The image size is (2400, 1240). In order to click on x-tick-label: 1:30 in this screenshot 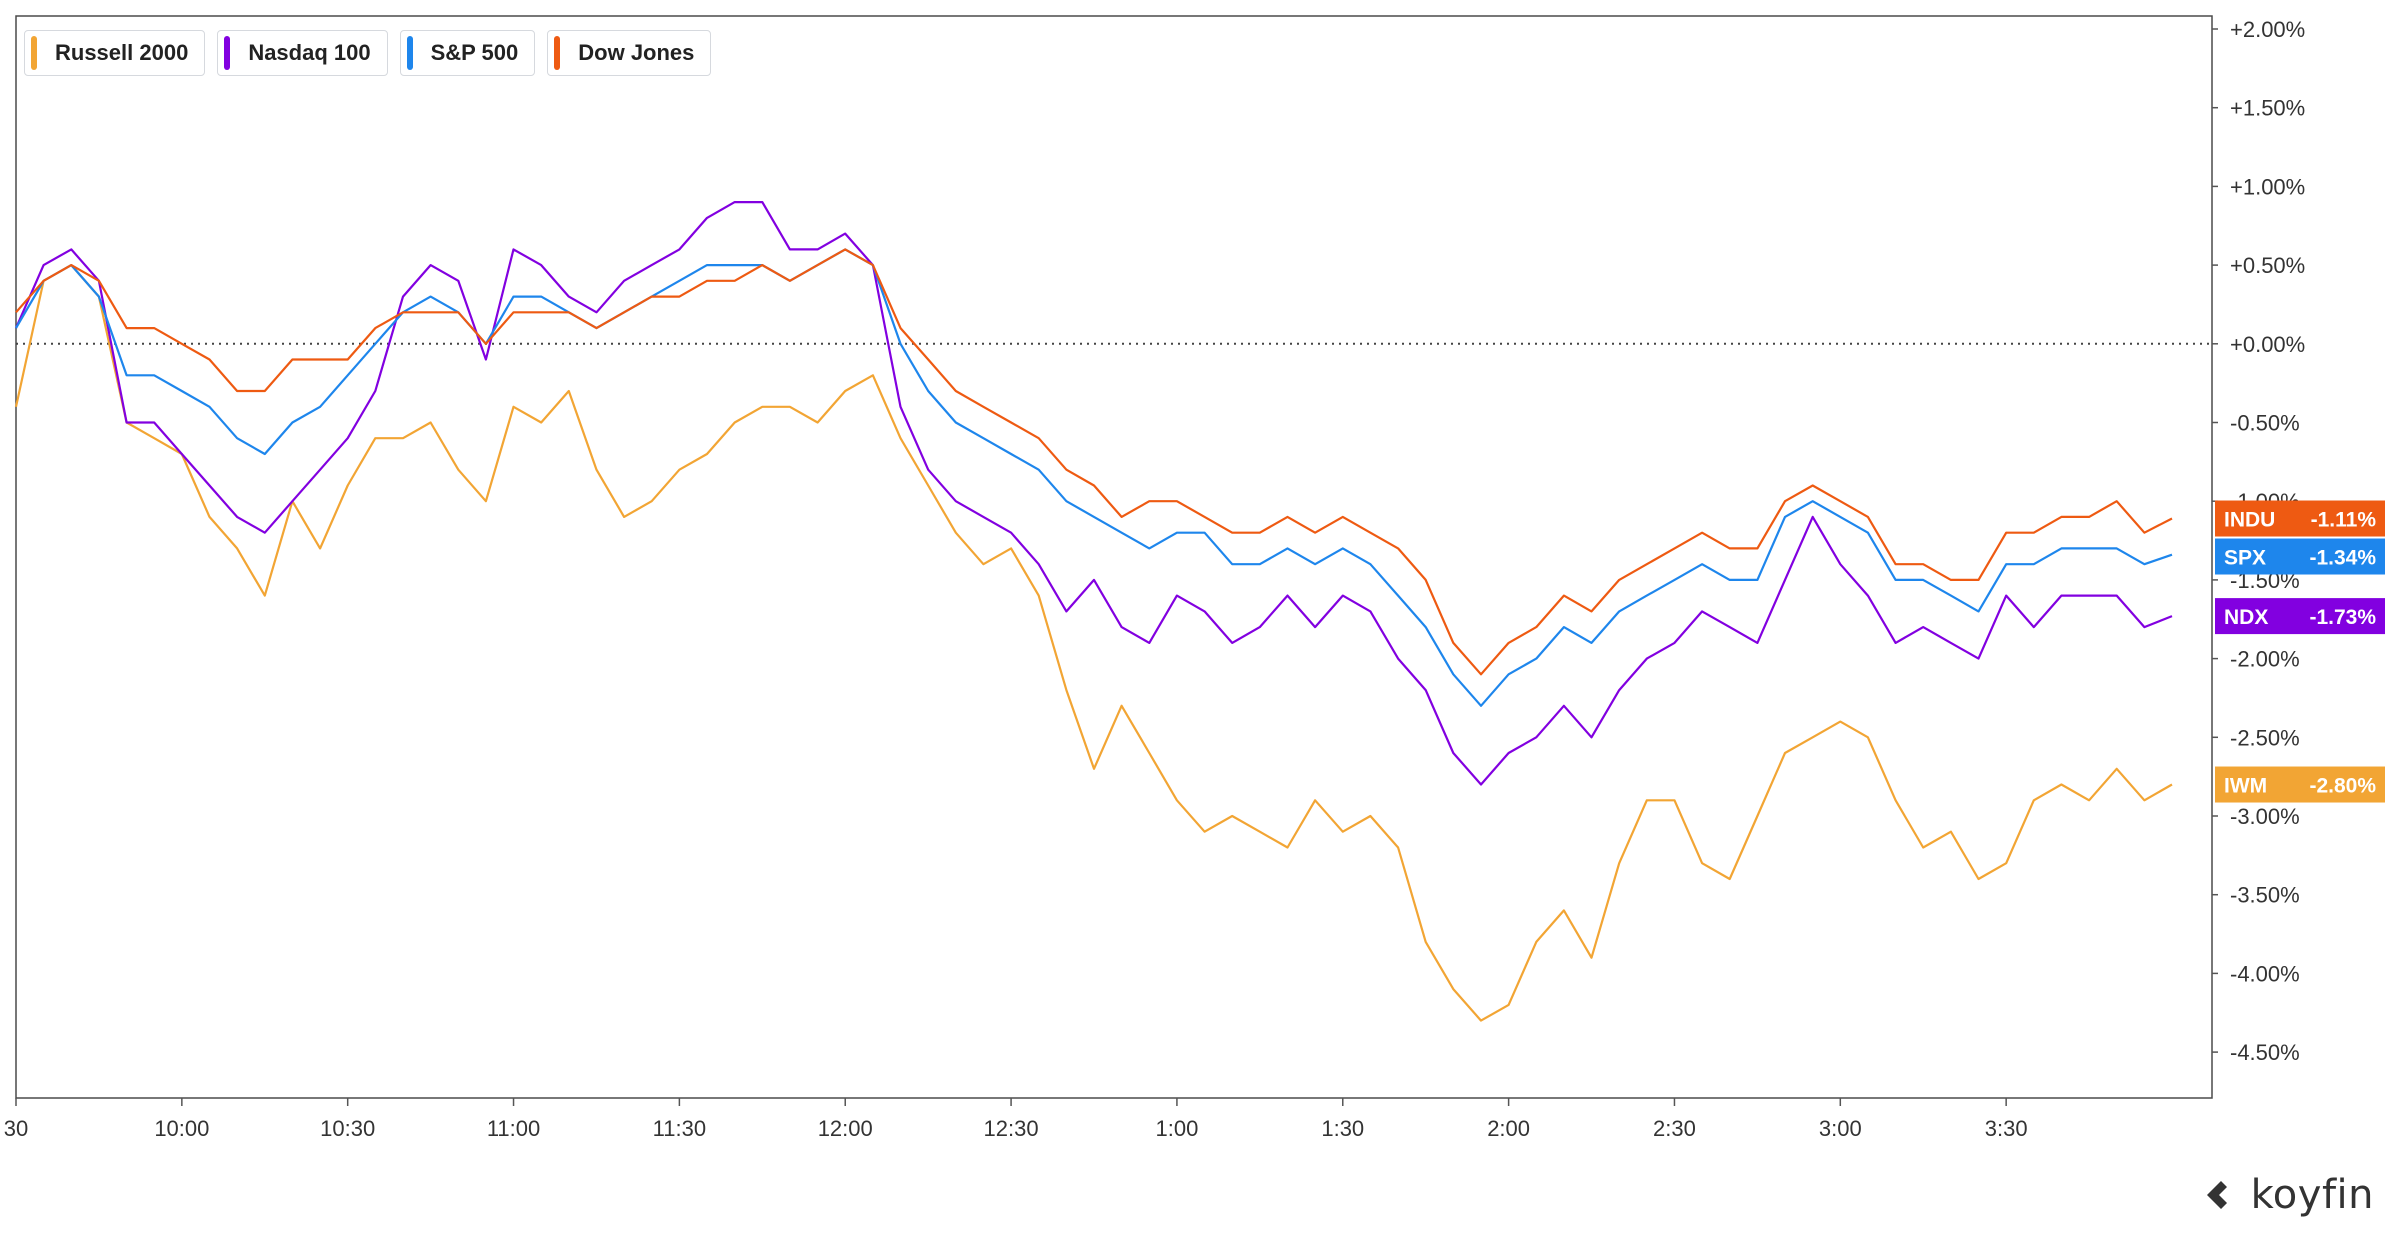, I will do `click(1342, 1128)`.